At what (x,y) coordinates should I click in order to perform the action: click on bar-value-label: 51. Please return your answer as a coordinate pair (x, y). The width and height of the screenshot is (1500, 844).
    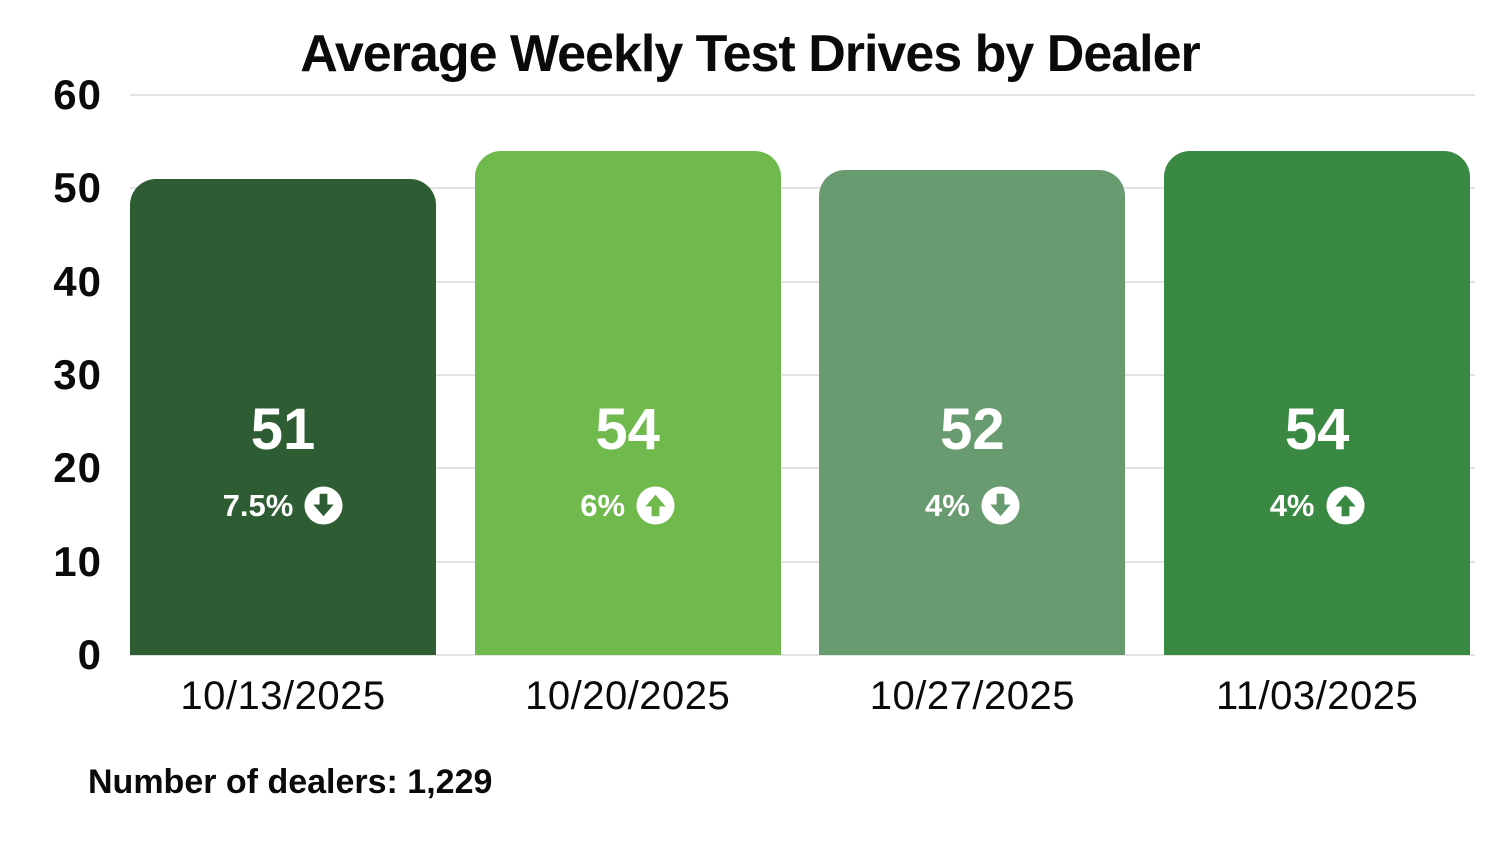
    Looking at the image, I should click on (283, 429).